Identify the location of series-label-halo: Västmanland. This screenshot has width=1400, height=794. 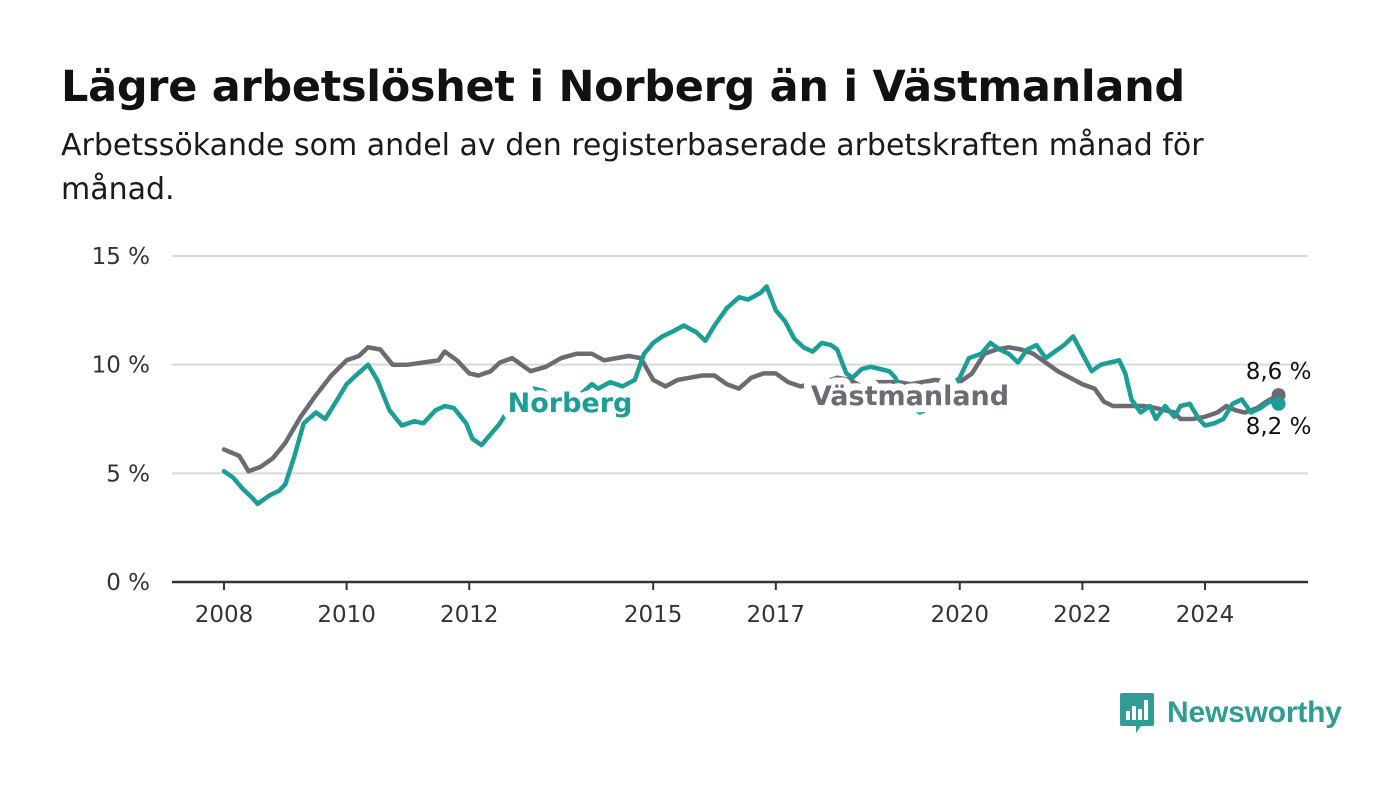
(910, 396).